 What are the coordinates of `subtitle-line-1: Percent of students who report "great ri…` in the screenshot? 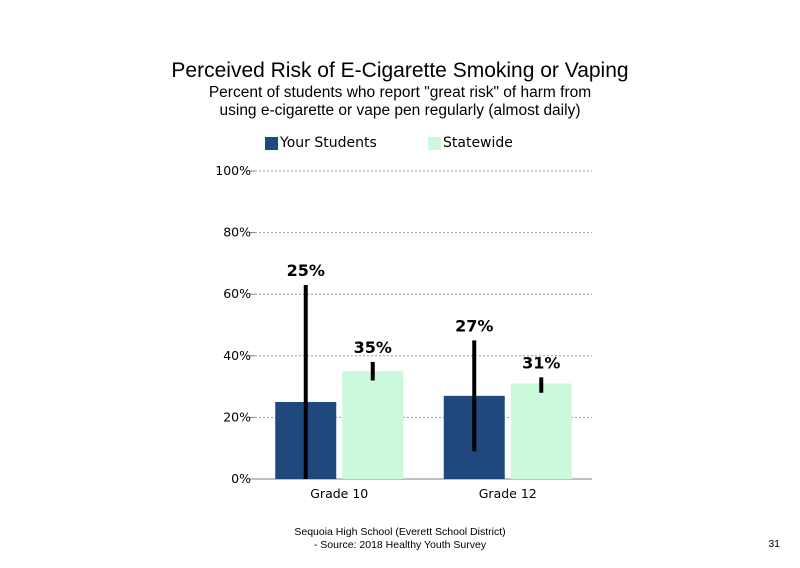 It's located at (400, 92).